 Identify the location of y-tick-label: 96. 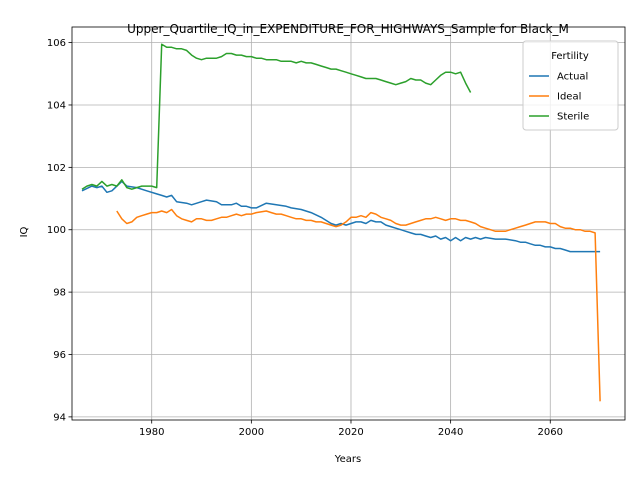
(59, 355).